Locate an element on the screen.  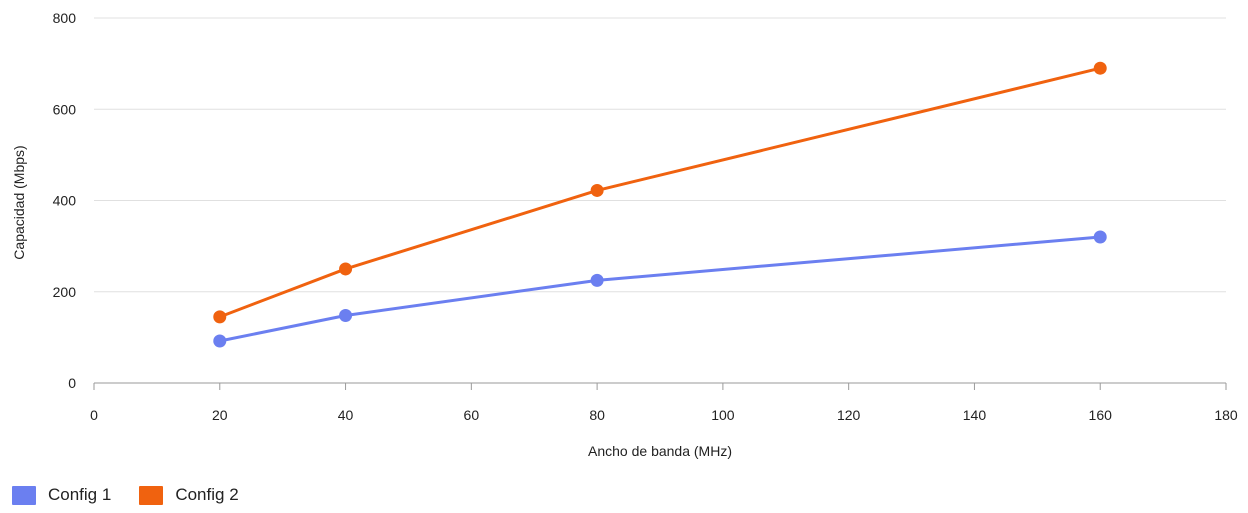
legend-item-config-1: Config 1 is located at coordinates (61, 495).